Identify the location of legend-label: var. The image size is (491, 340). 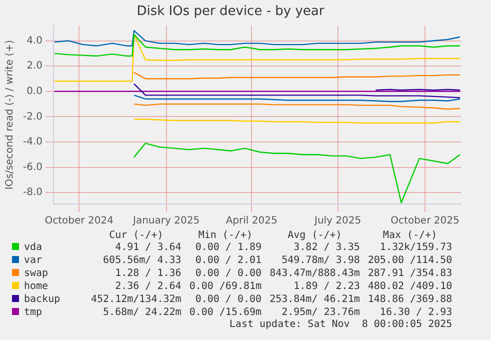
(33, 260).